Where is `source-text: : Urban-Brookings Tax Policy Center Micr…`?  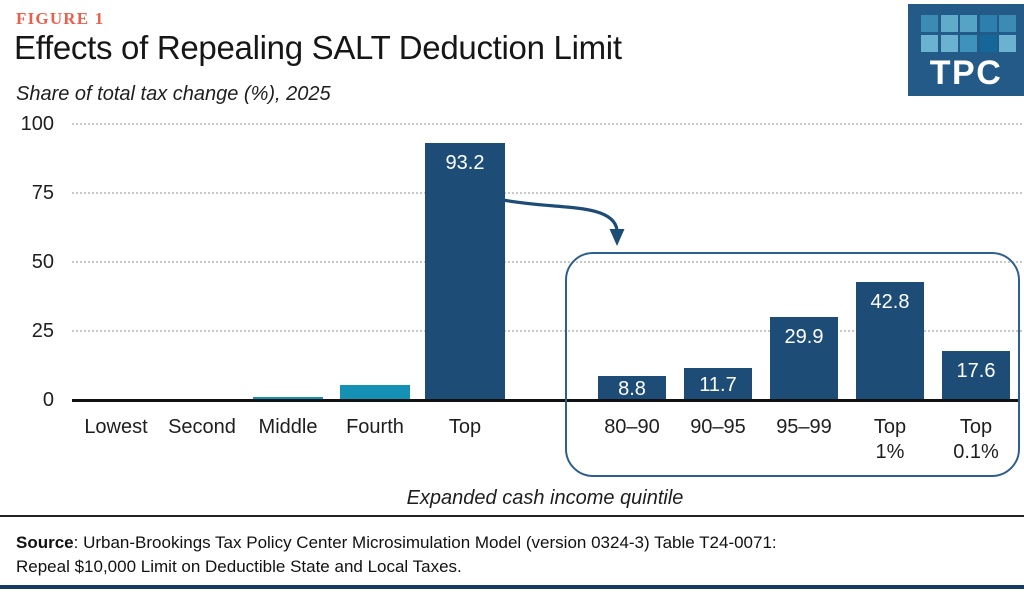
source-text: : Urban-Brookings Tax Policy Center Micr… is located at coordinates (396, 554).